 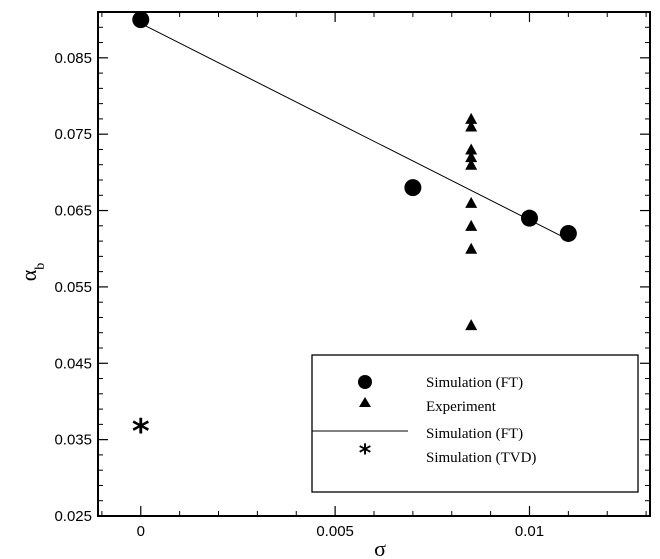 What do you see at coordinates (40, 266) in the screenshot?
I see `y-axis-label-subscript: b` at bounding box center [40, 266].